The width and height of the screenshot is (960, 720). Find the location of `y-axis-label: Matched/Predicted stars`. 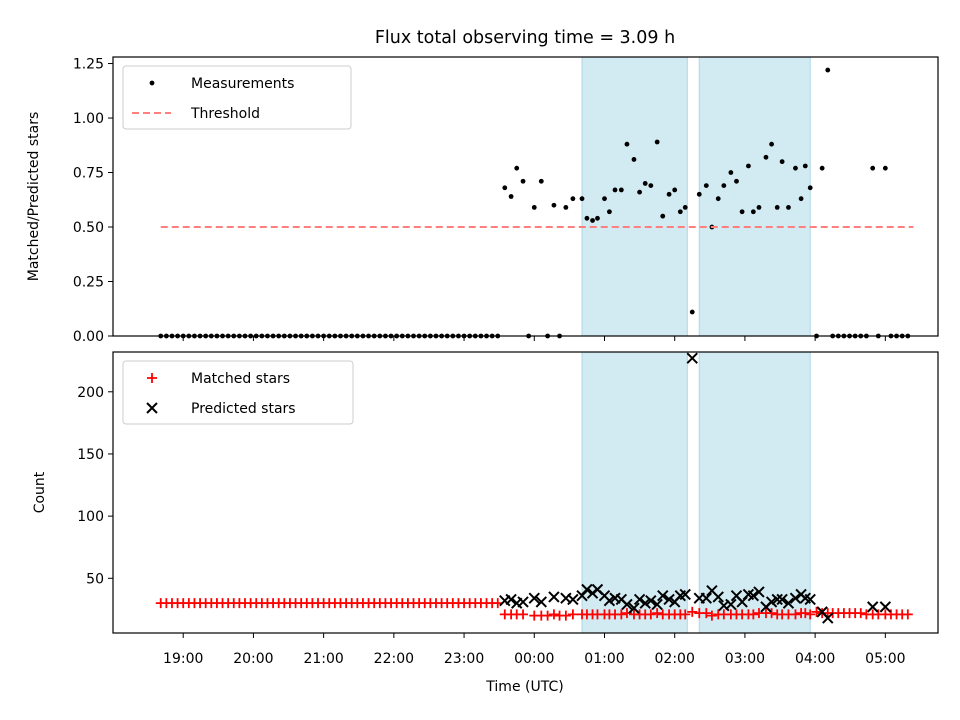

y-axis-label: Matched/Predicted stars is located at coordinates (34, 197).